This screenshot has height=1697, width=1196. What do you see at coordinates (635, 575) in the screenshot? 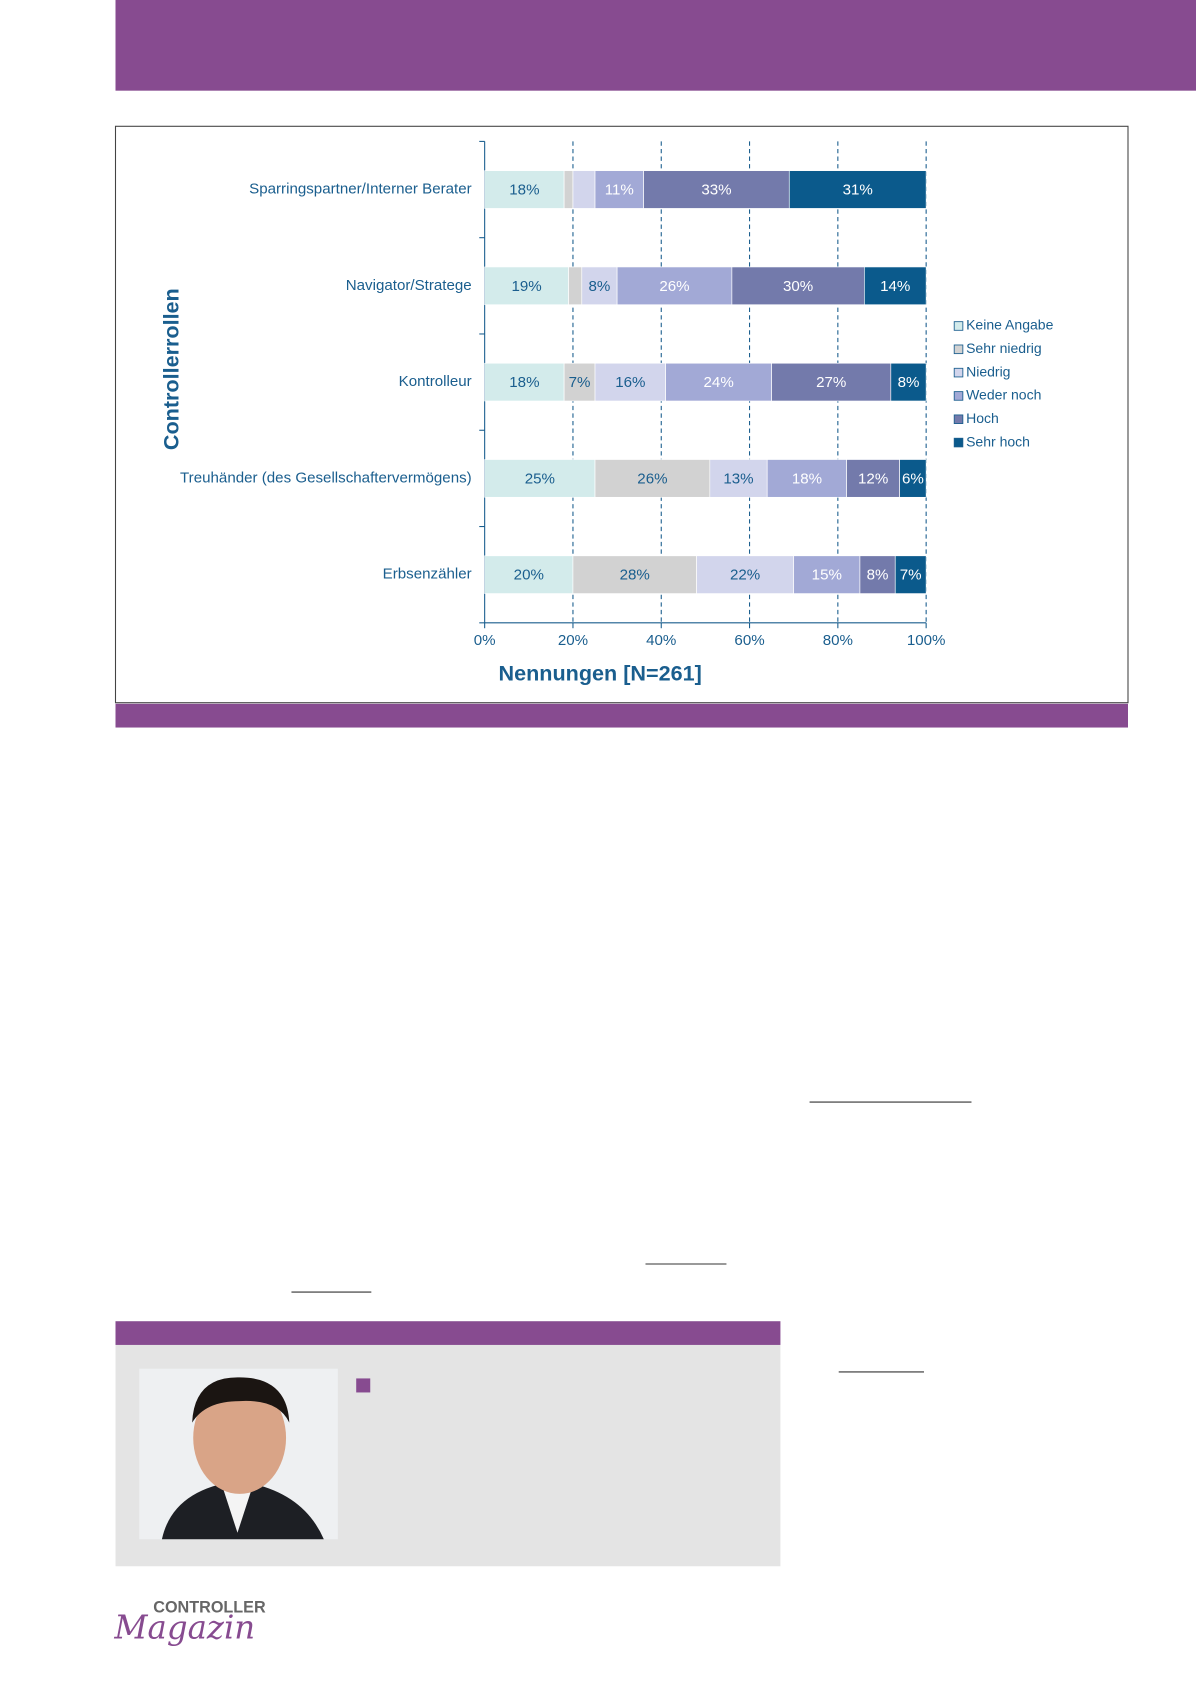
I see `data-label: 28%` at bounding box center [635, 575].